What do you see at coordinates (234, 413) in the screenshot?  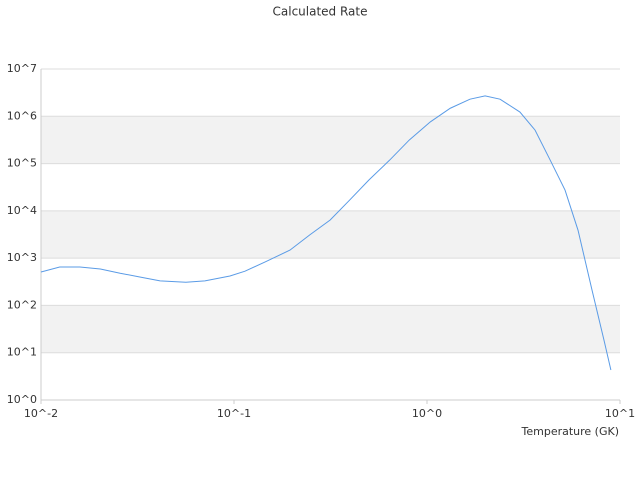 I see `x-tick-label: 10^-1` at bounding box center [234, 413].